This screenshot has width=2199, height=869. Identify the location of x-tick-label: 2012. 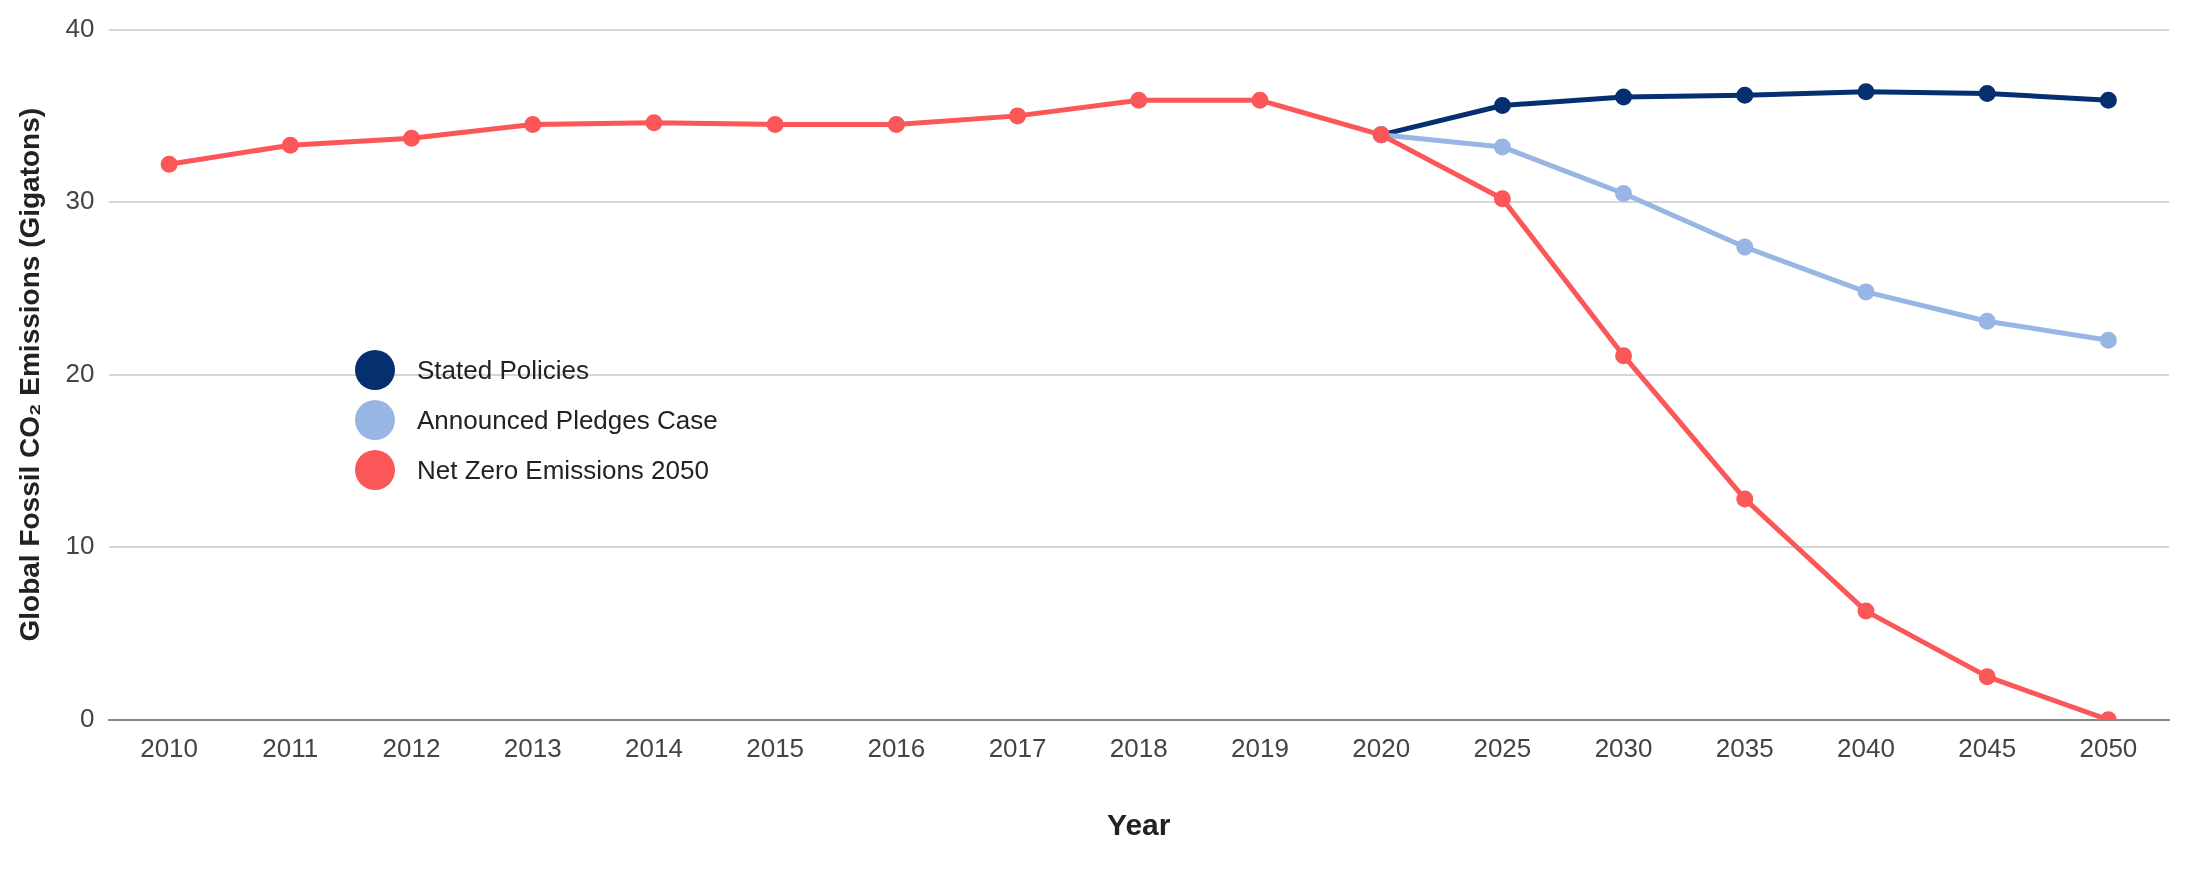
(411, 747).